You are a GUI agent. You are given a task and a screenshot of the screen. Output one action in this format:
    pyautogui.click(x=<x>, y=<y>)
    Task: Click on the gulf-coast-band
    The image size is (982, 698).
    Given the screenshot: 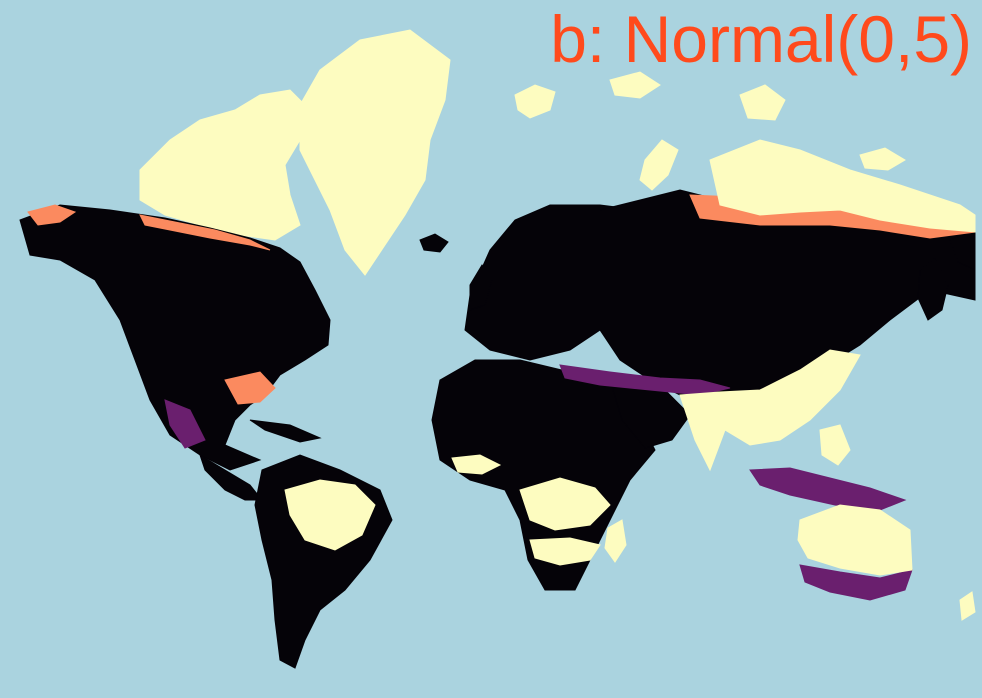 What is the action you would take?
    pyautogui.click(x=250, y=388)
    